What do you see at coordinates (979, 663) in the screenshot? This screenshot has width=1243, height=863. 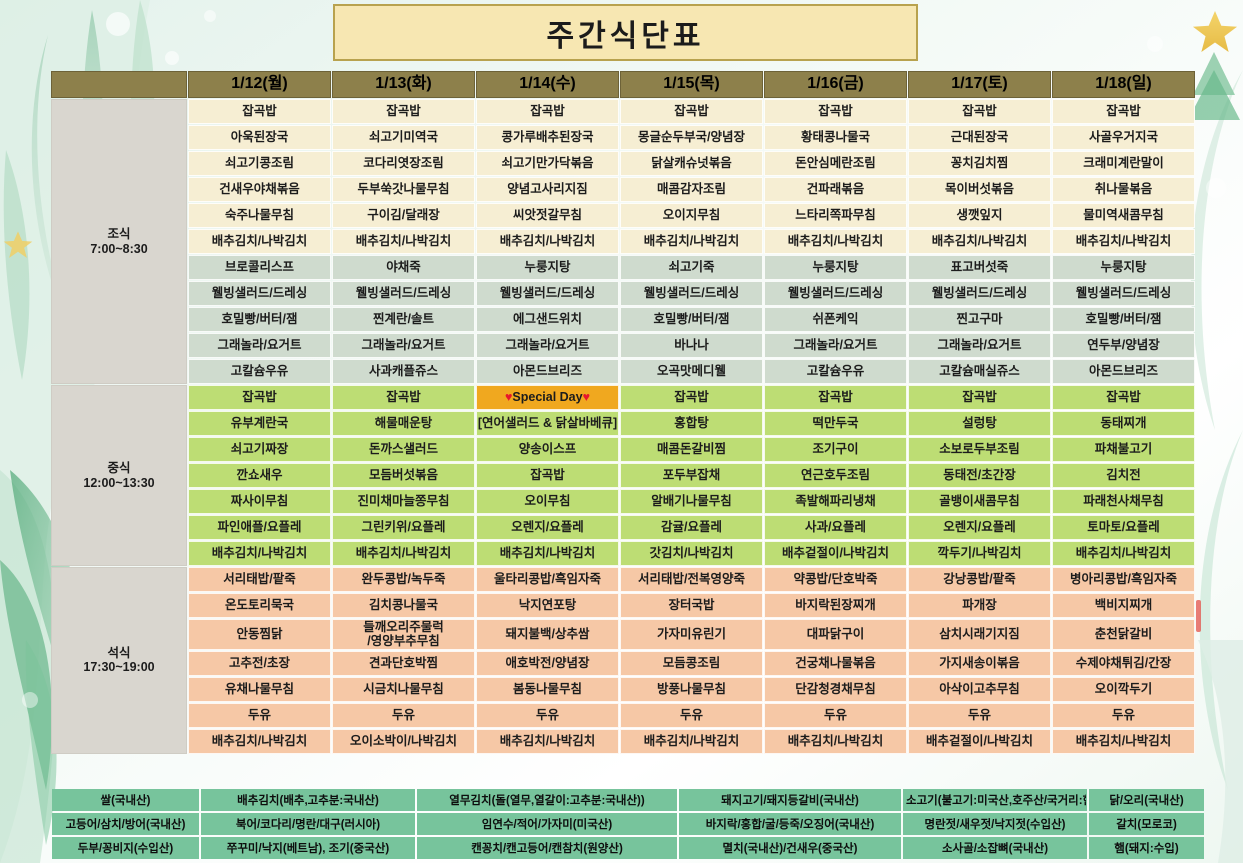 I see `menu-cell: 가지새송이볶음` at bounding box center [979, 663].